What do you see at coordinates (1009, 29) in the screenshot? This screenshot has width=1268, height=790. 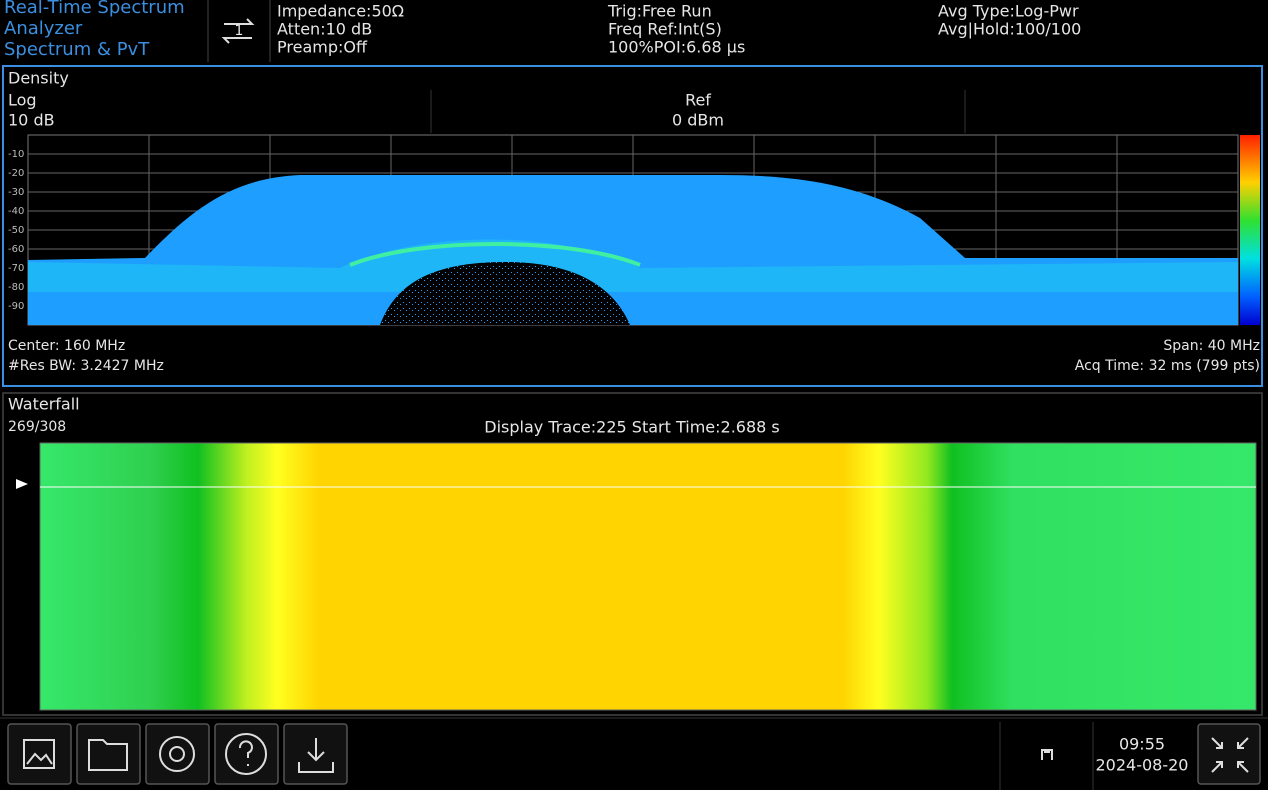 I see `setting: Avg|Hold:100/100` at bounding box center [1009, 29].